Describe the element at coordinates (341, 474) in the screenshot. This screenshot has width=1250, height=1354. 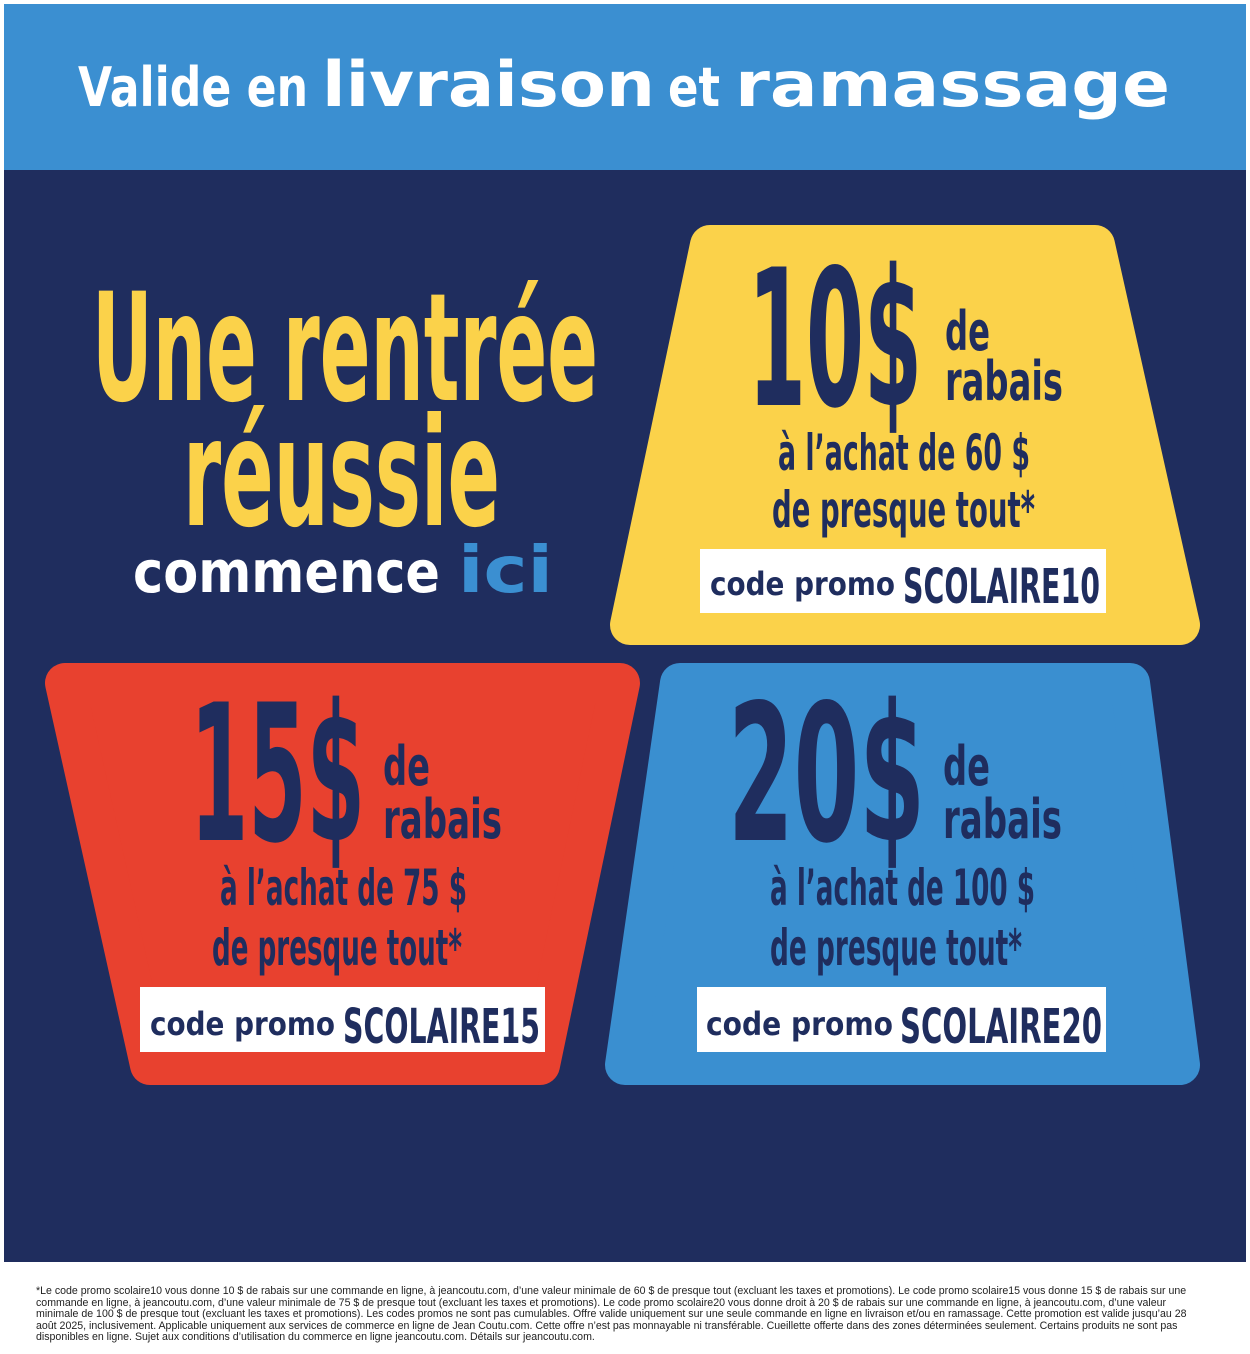
I see `headline: réussie` at that location.